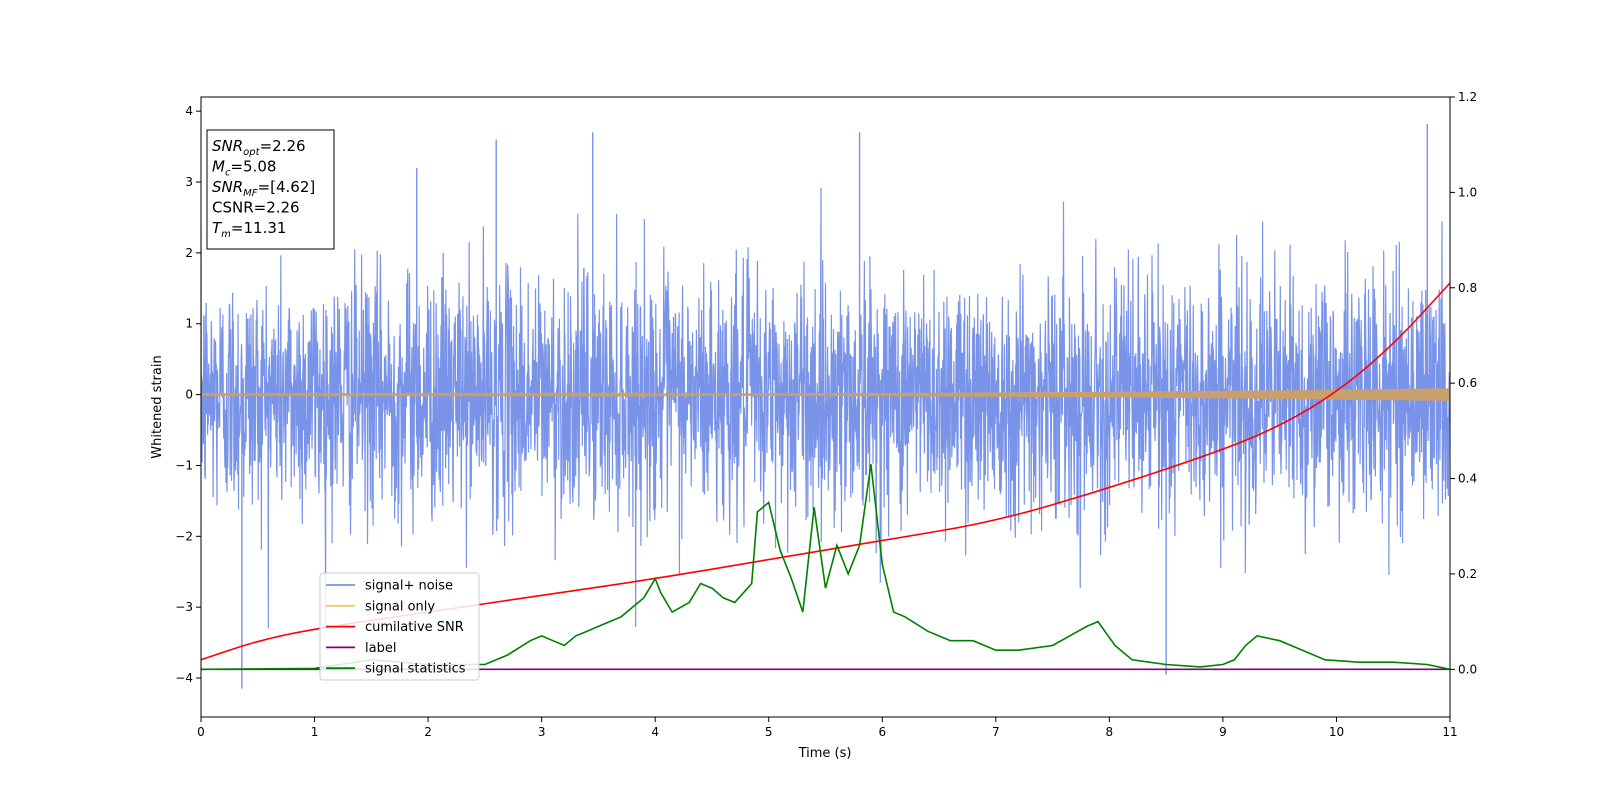  Describe the element at coordinates (996, 732) in the screenshot. I see `x-tick-label: 7` at that location.